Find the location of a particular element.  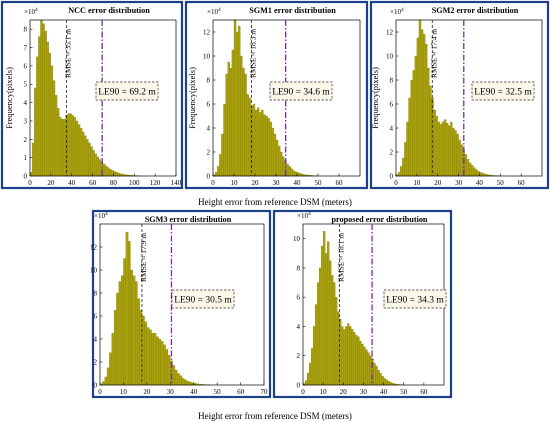

x-tick-label: 60 is located at coordinates (93, 183).